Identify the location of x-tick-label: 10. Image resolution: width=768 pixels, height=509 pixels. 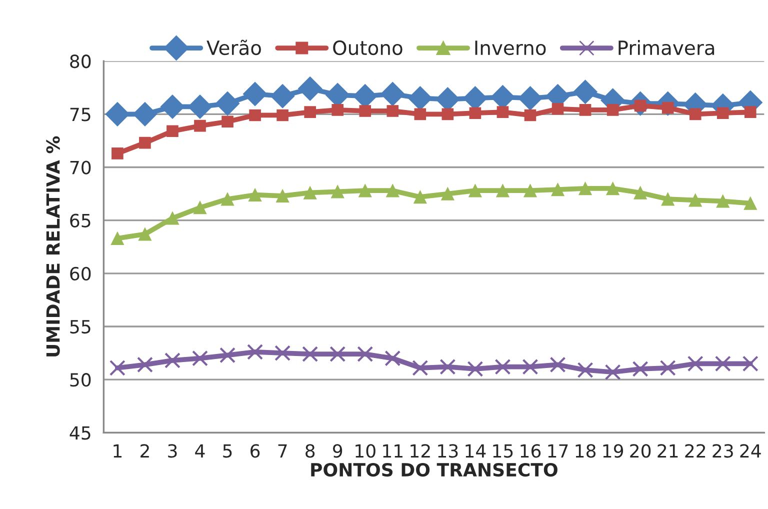
(366, 451).